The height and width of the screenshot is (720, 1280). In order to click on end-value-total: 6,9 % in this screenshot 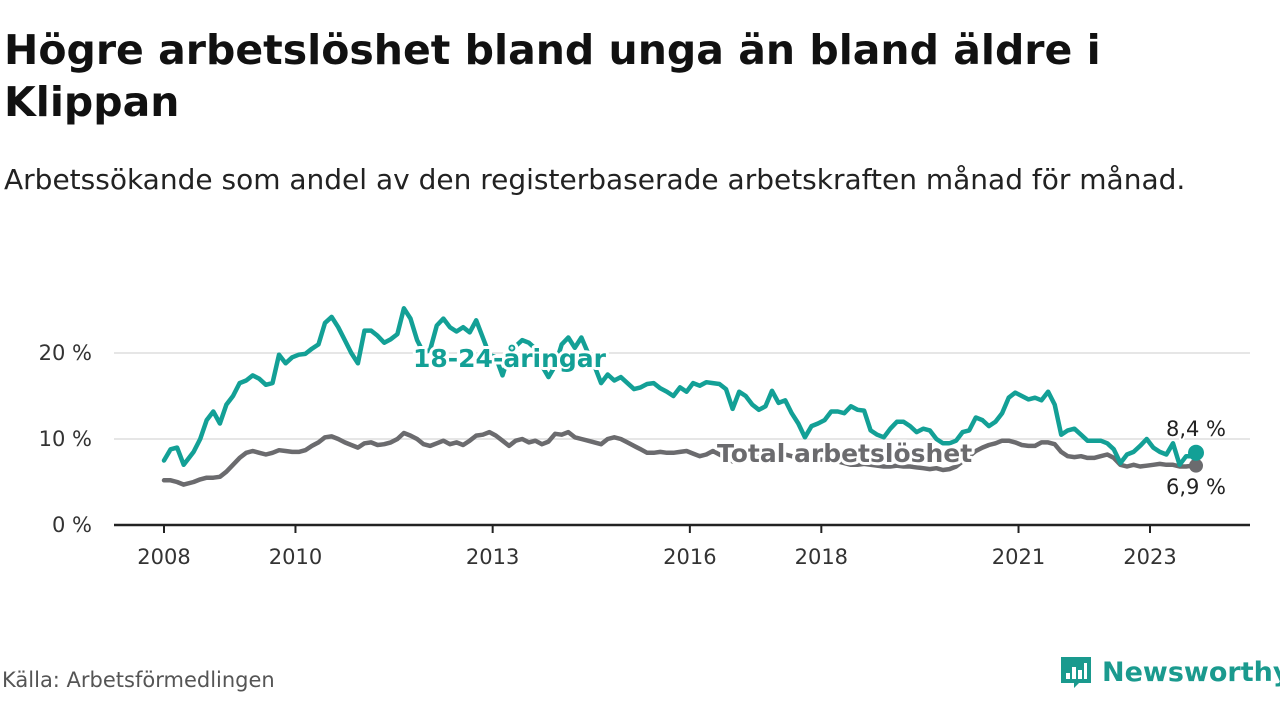, I will do `click(1196, 487)`.